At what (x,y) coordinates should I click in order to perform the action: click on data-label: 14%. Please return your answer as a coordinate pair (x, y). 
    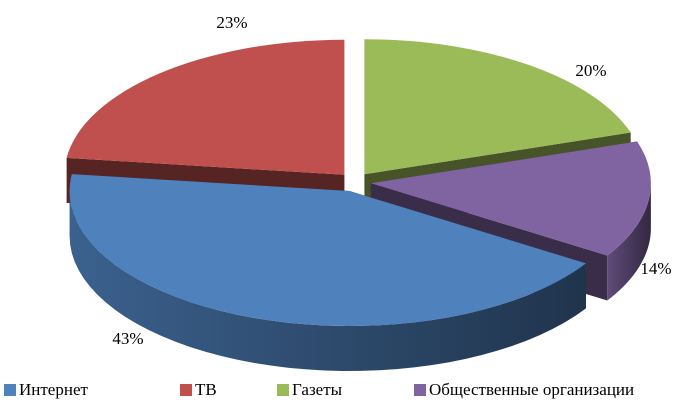
    Looking at the image, I should click on (655, 268).